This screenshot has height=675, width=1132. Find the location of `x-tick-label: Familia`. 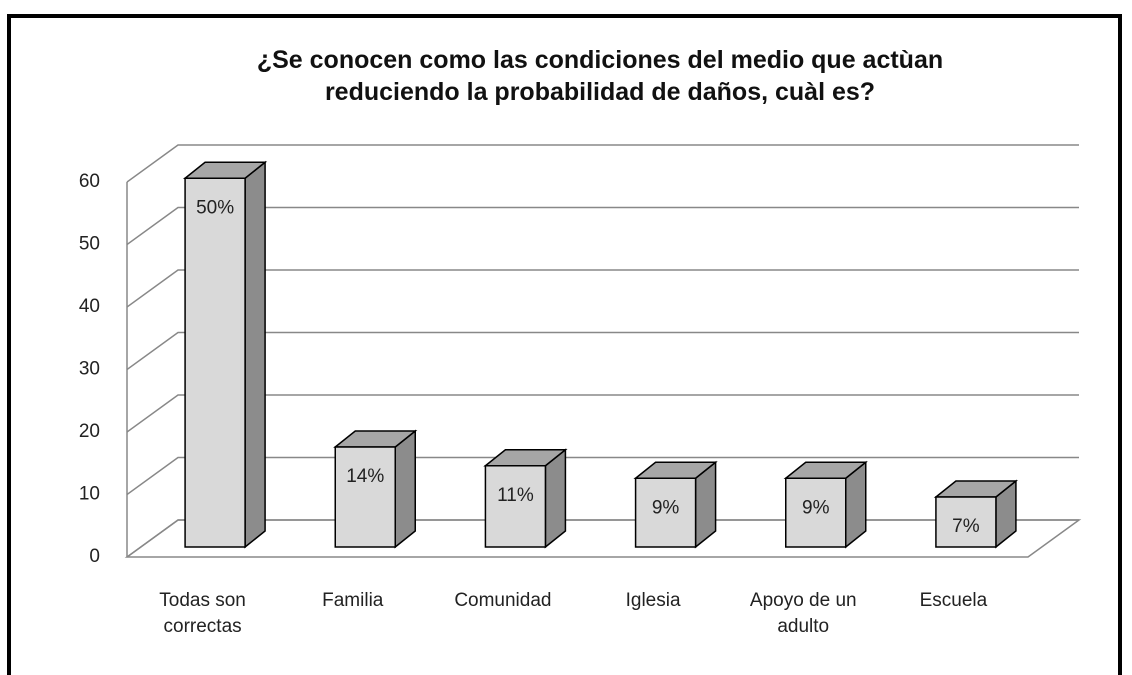

x-tick-label: Familia is located at coordinates (353, 600).